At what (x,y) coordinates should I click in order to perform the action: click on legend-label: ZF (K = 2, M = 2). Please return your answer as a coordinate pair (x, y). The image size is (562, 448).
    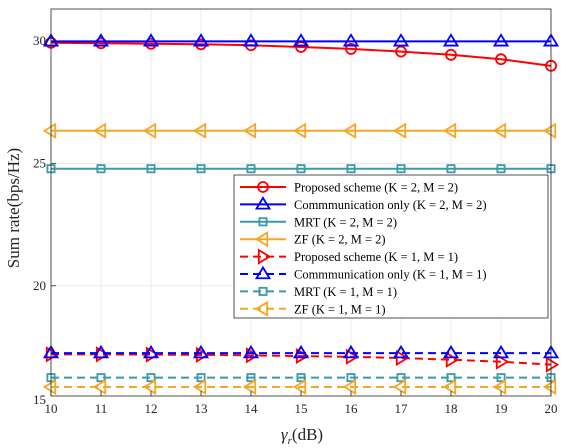
    Looking at the image, I should click on (340, 240).